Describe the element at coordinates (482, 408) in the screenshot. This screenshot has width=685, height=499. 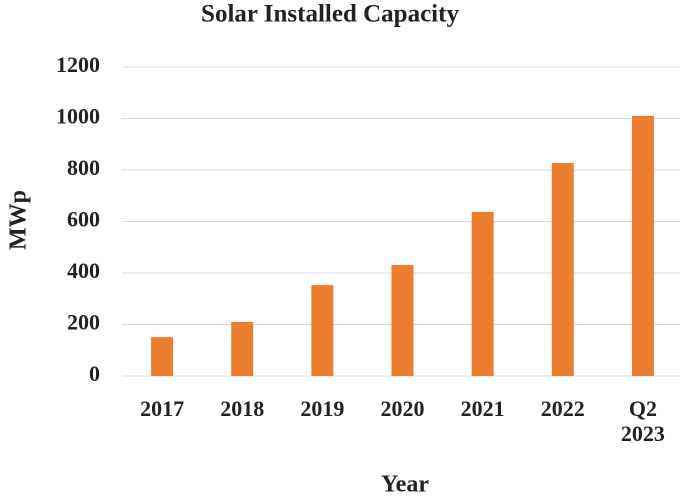
I see `x-tick-label: 2021` at that location.